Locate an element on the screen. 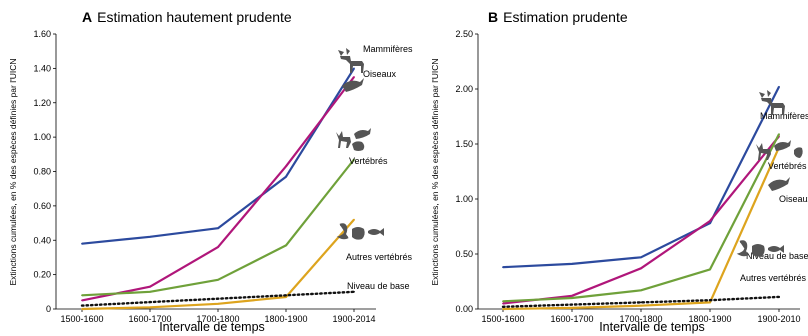 The height and width of the screenshot is (336, 808). panel-b-letter: B is located at coordinates (493, 17).